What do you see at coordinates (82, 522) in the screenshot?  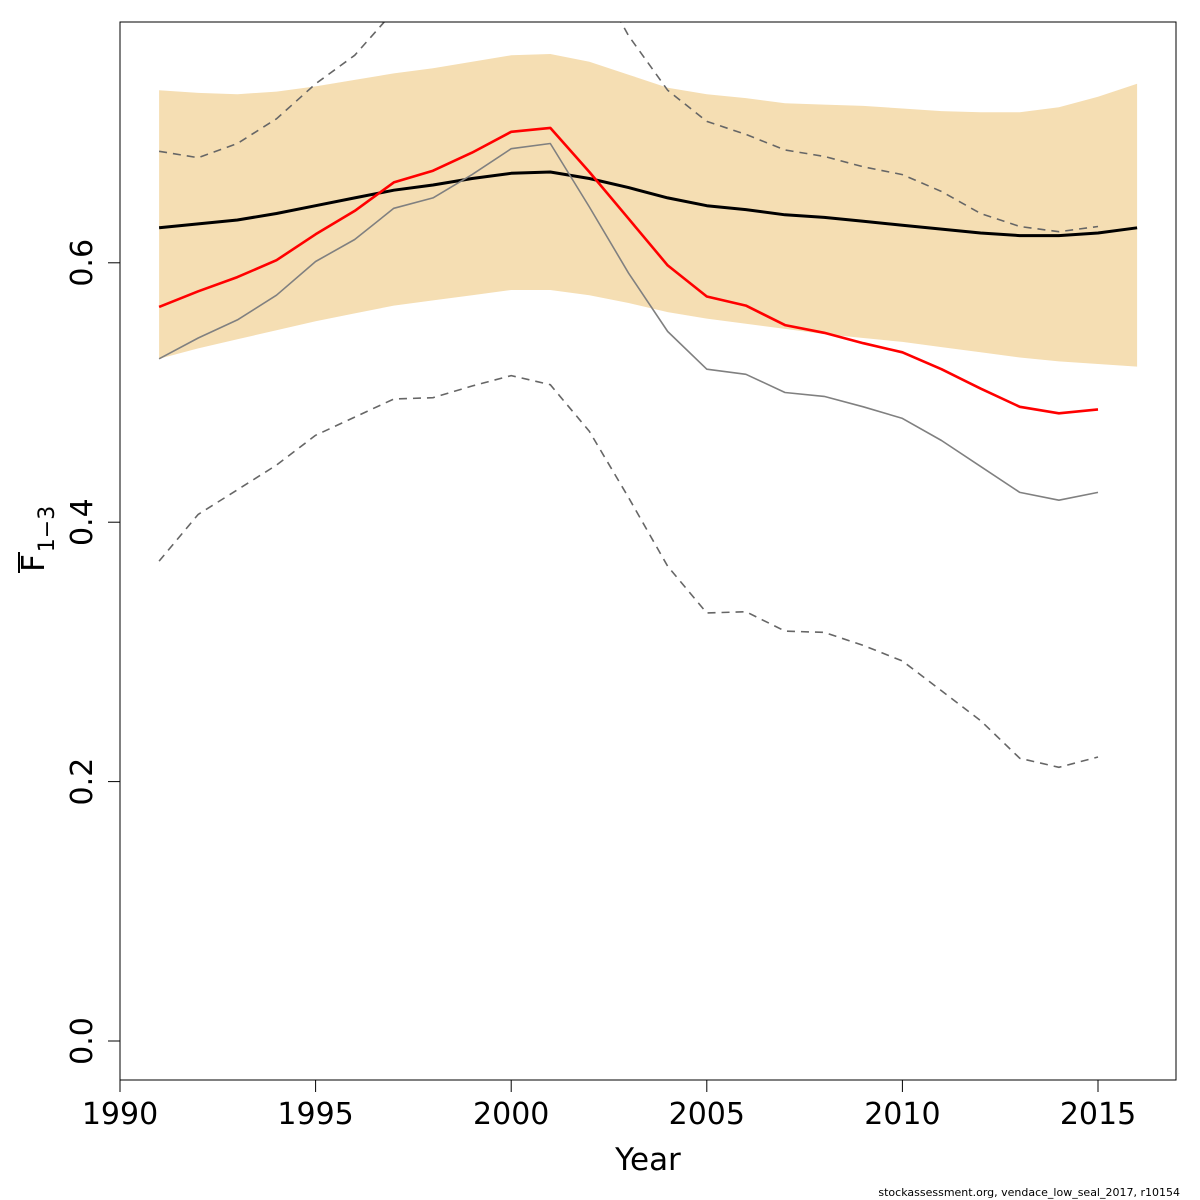 I see `y-tick-label: 0.4` at bounding box center [82, 522].